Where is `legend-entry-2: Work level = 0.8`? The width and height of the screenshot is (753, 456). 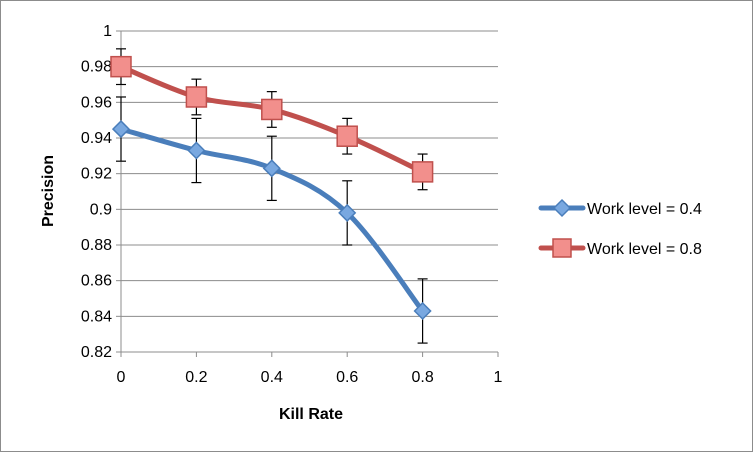 legend-entry-2: Work level = 0.8 is located at coordinates (620, 248).